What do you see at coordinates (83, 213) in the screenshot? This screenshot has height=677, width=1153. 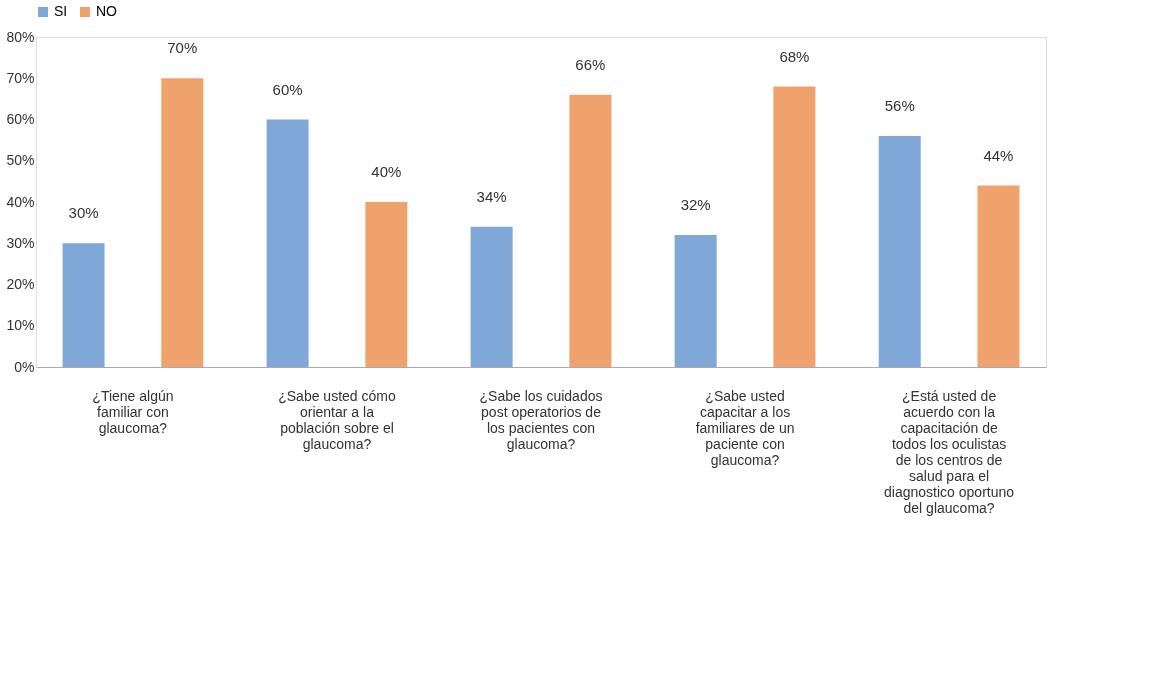 I see `data-label: 30%` at bounding box center [83, 213].